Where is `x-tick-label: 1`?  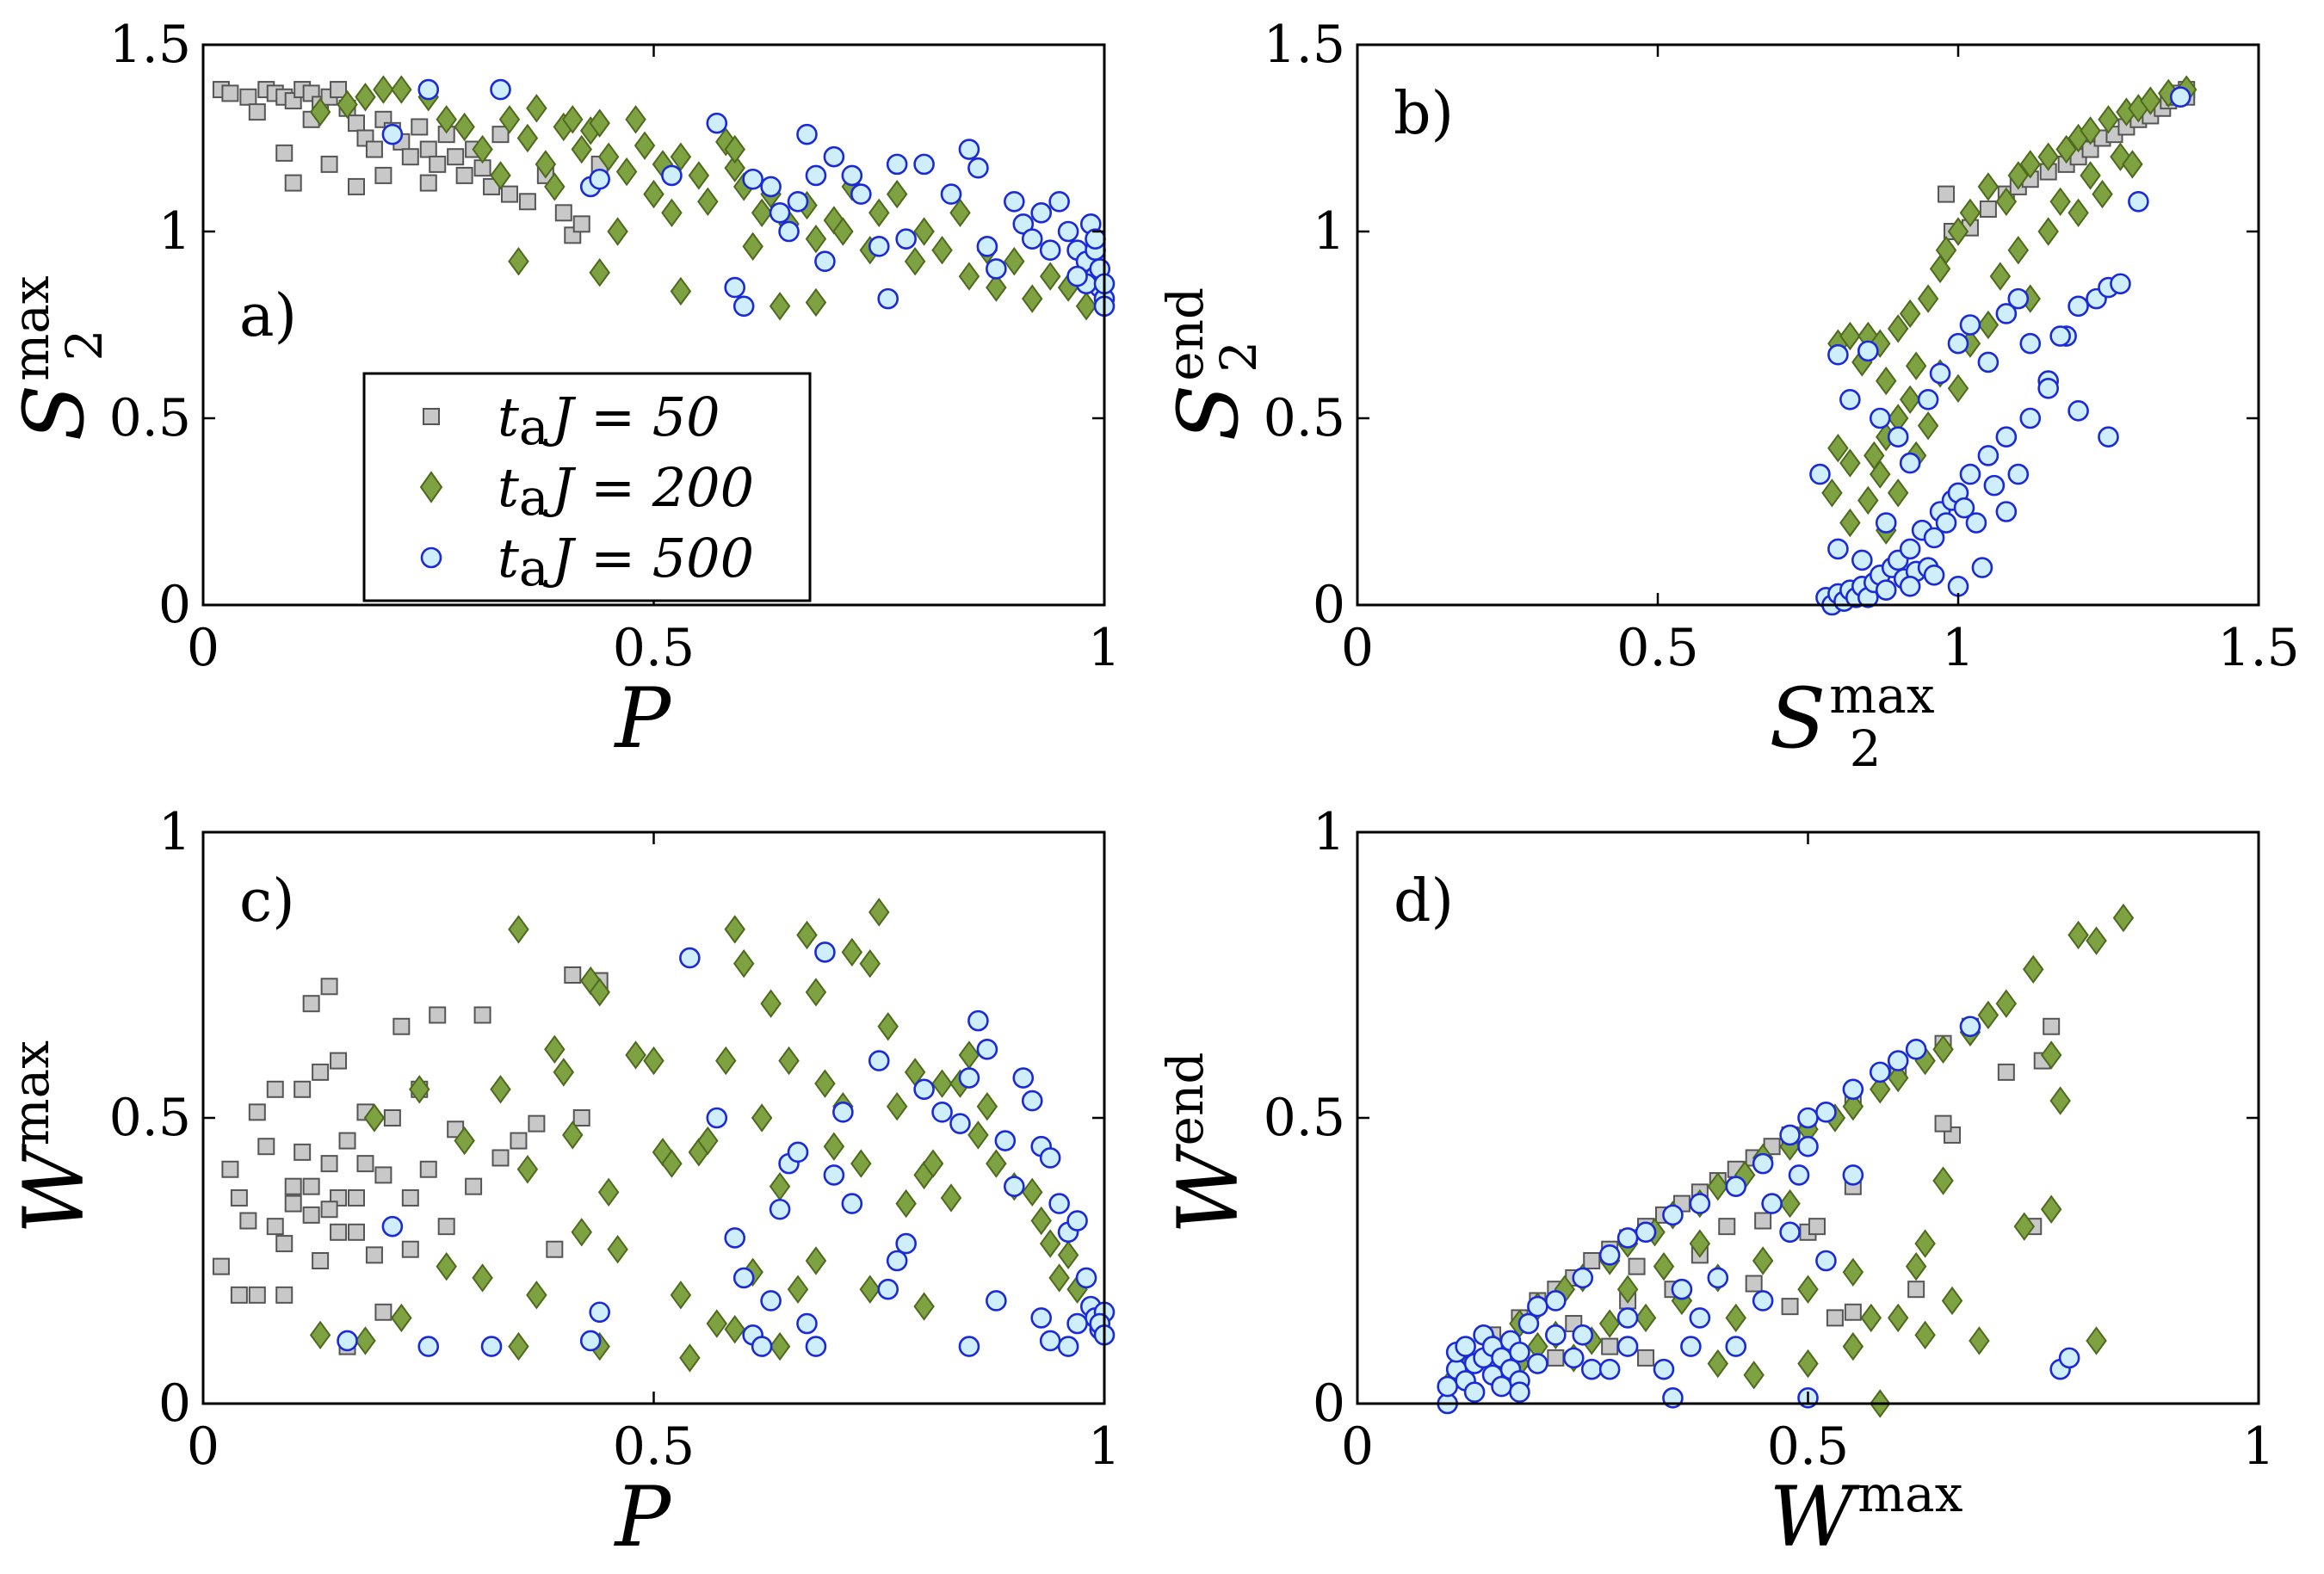 x-tick-label: 1 is located at coordinates (2258, 1447).